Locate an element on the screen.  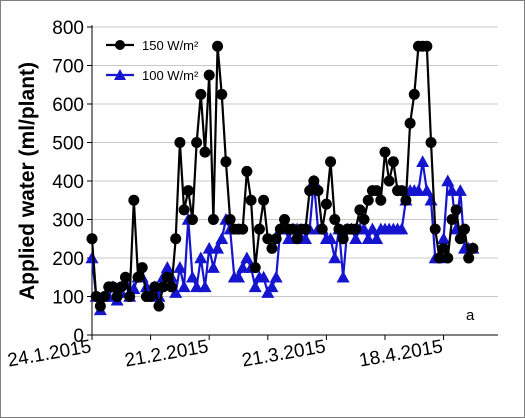
y-axis-label: Applied water (ml/plant) is located at coordinates (27, 181).